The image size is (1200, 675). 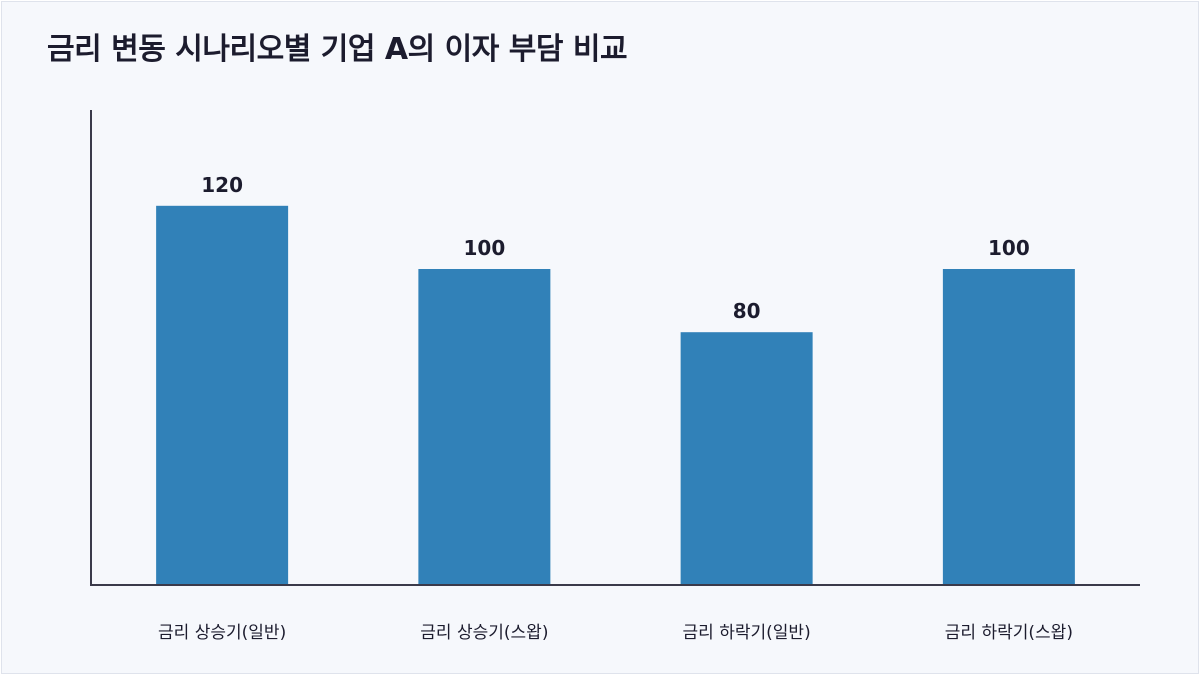 What do you see at coordinates (615, 633) in the screenshot?
I see `x-tick-labels-layer: 금리 상승기(일반) 금리 상승기(스왑) 금리 하락기(일반) 금리 하락기(스왑)` at bounding box center [615, 633].